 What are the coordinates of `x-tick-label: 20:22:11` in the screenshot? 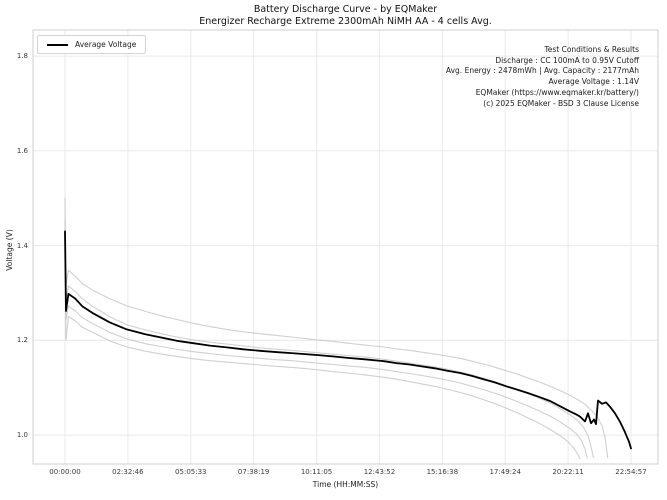 It's located at (568, 472).